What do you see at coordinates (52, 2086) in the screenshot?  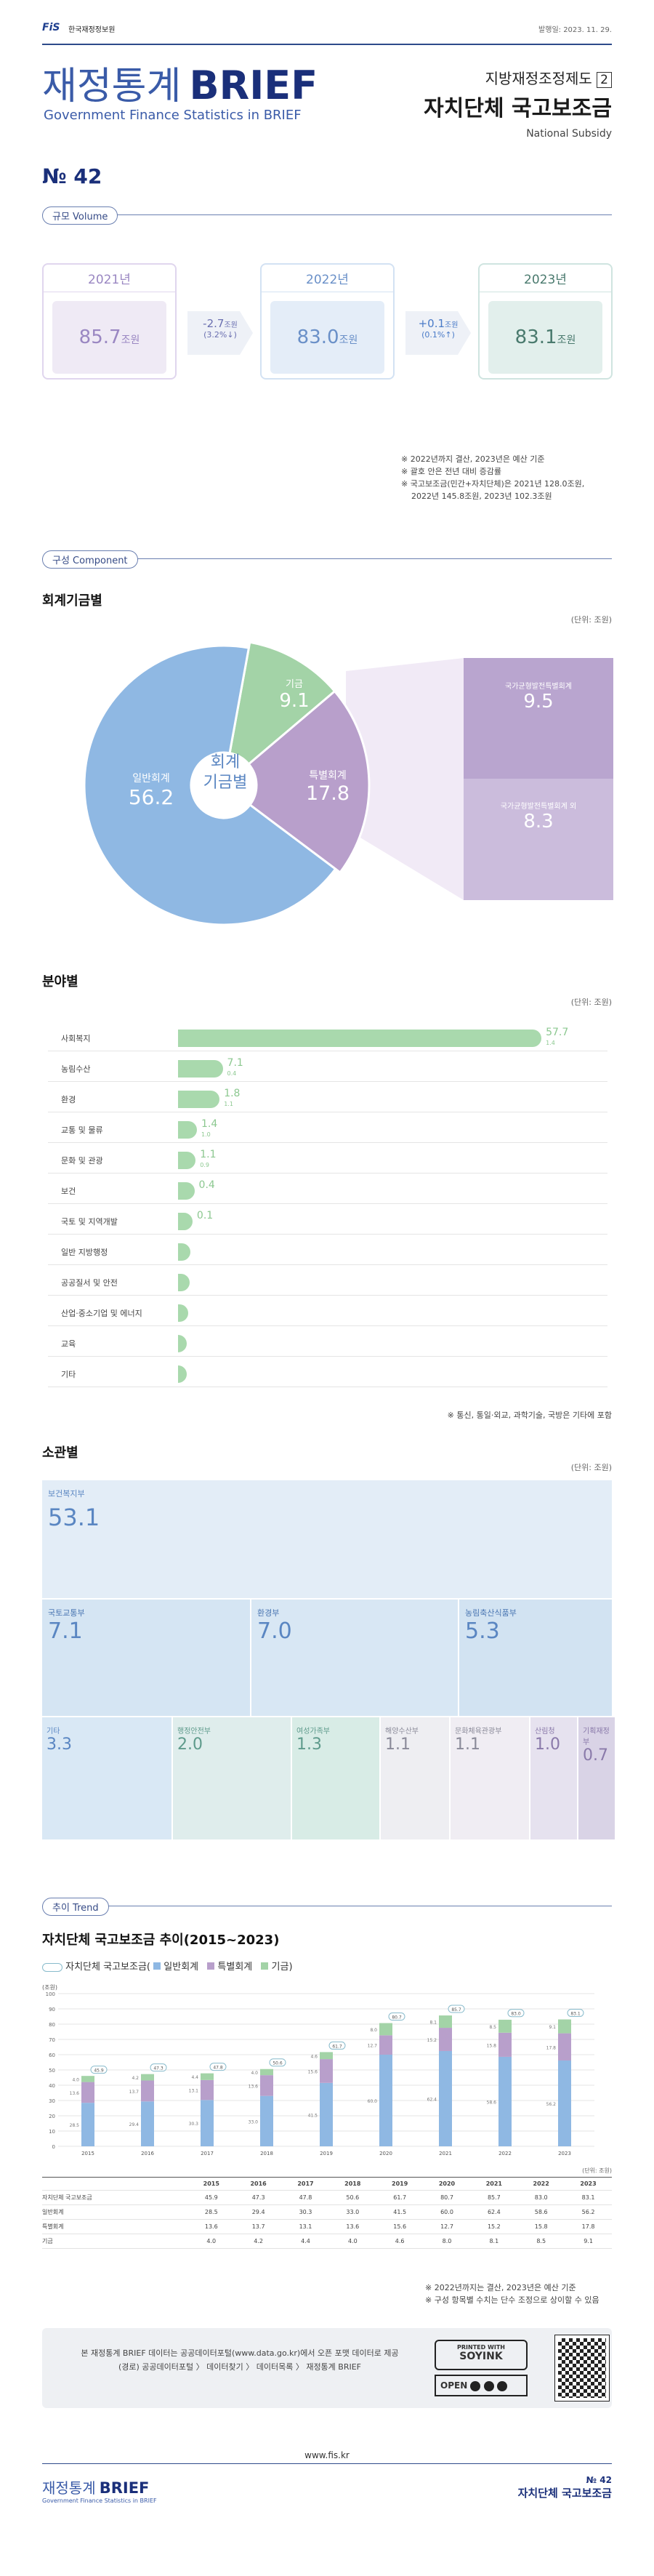 I see `y-tick: 40` at bounding box center [52, 2086].